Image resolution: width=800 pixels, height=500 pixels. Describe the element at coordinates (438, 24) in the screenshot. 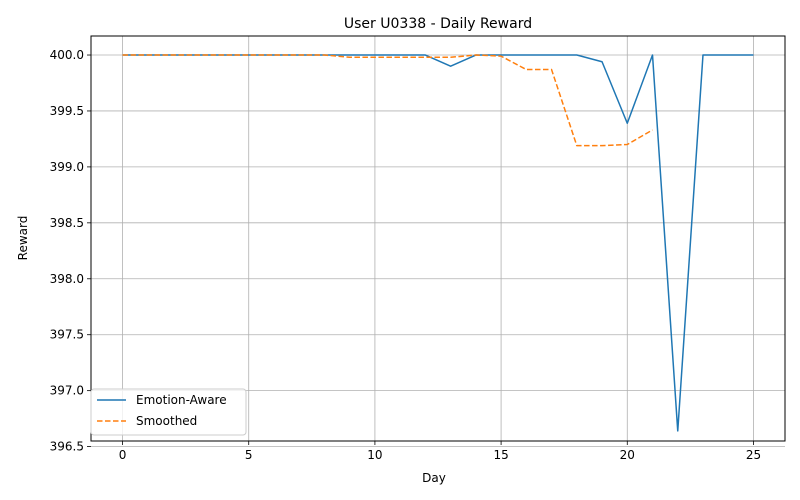

I see `chart-title: User U0338 - Daily Reward` at that location.